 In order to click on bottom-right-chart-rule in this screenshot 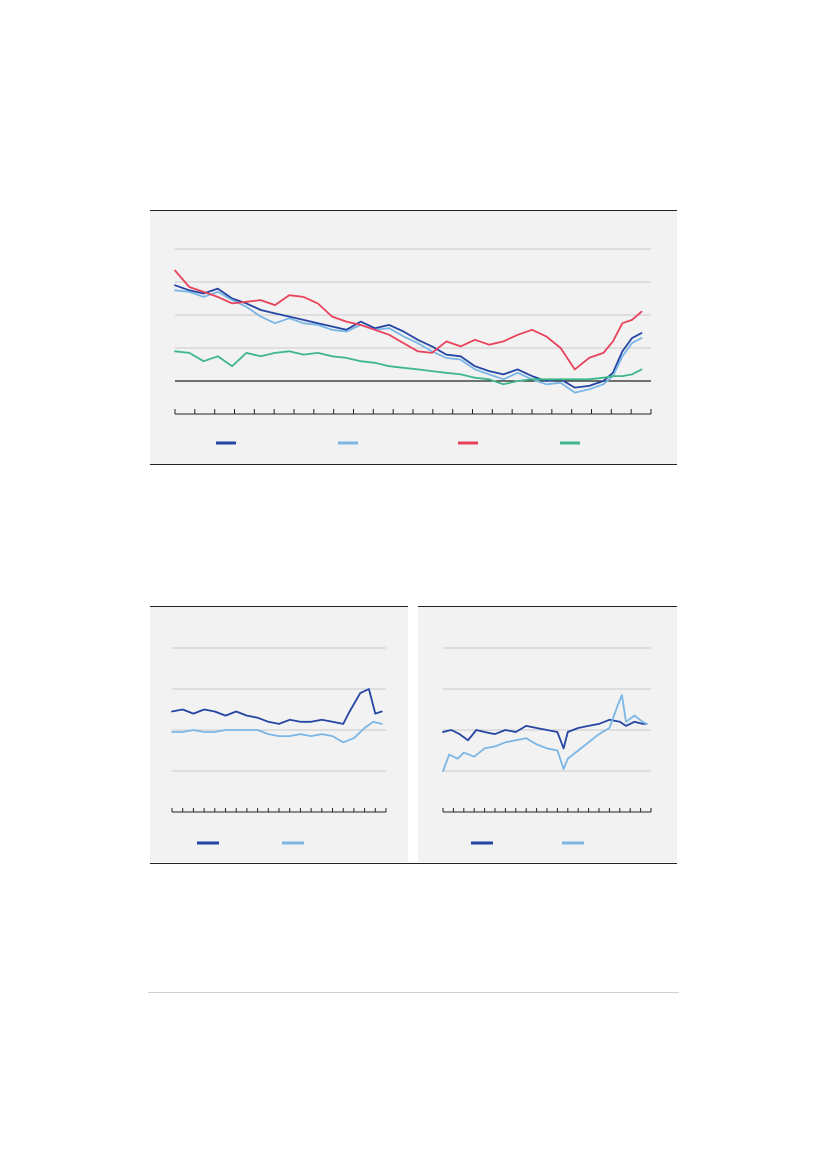, I will do `click(547, 606)`.